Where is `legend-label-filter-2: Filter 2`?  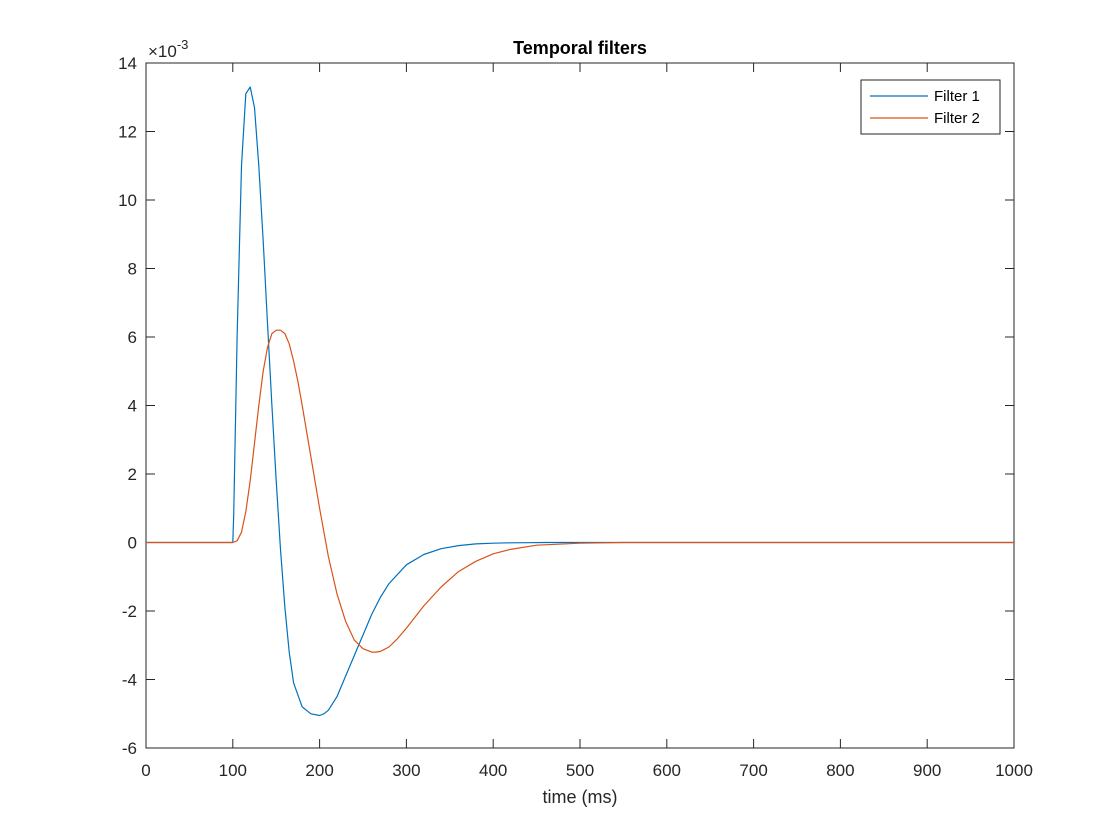
legend-label-filter-2: Filter 2 is located at coordinates (957, 118).